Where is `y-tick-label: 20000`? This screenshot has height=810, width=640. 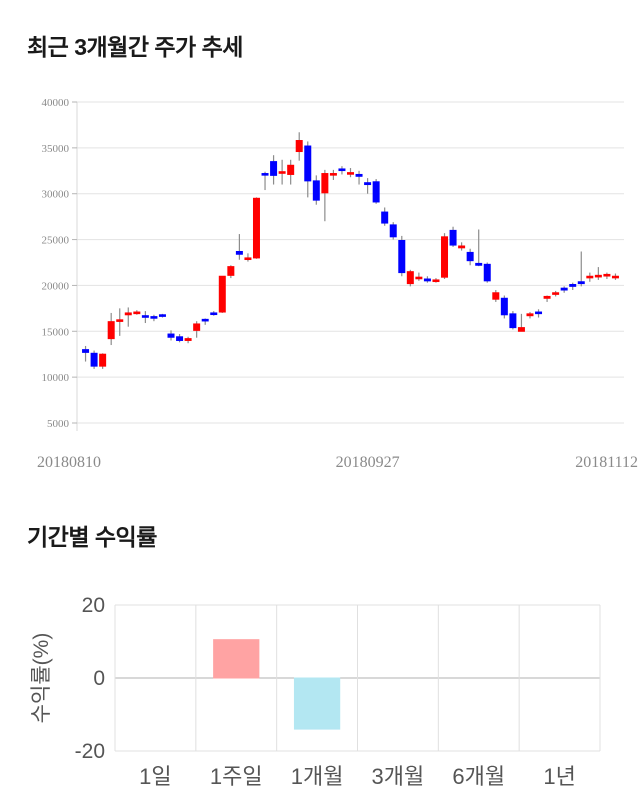 y-tick-label: 20000 is located at coordinates (56, 286).